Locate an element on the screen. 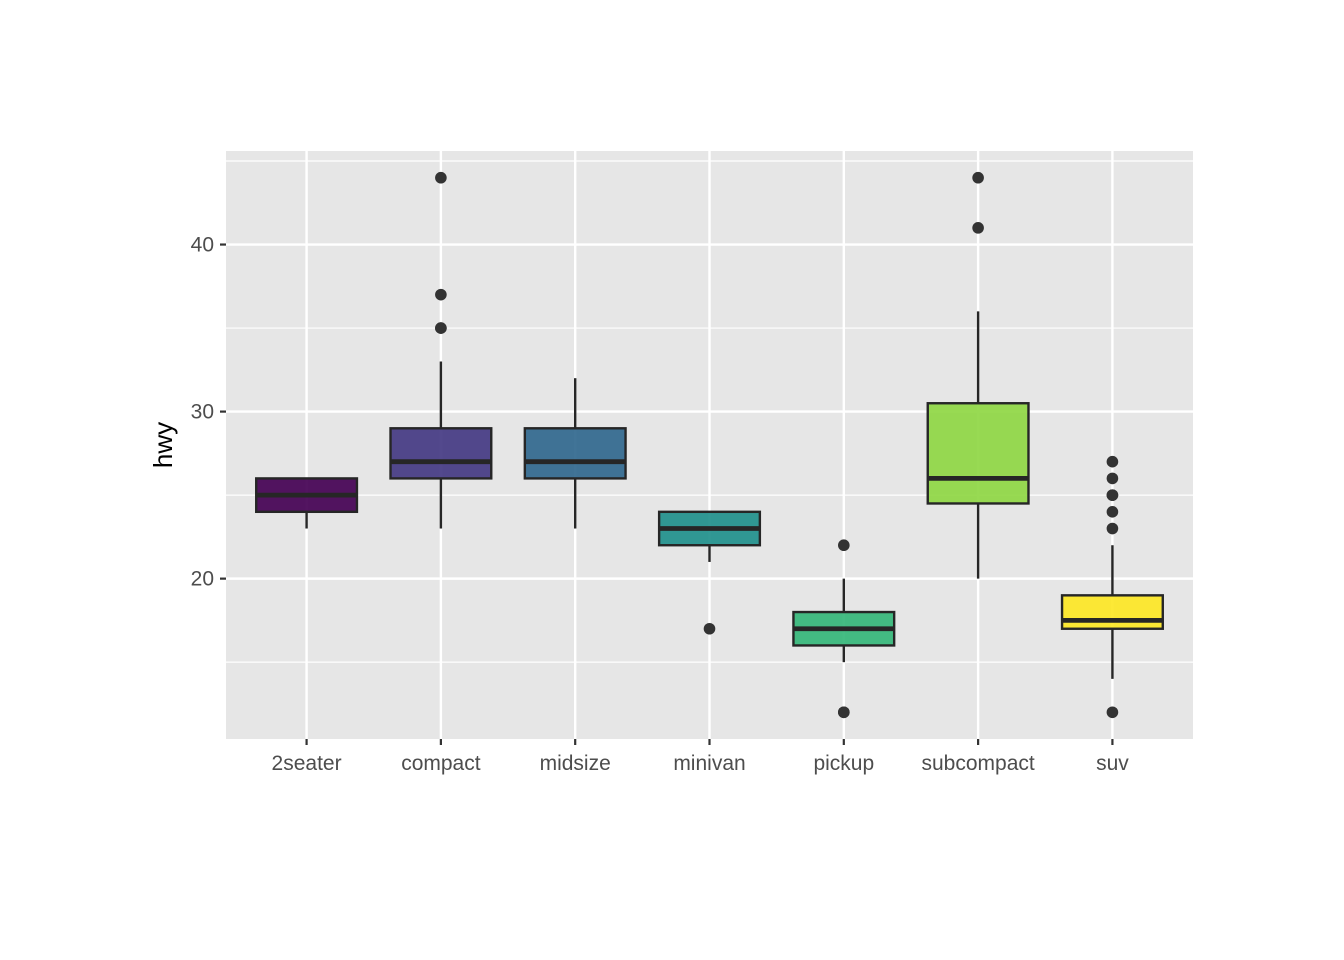  x-tick-label: midsize is located at coordinates (575, 763).